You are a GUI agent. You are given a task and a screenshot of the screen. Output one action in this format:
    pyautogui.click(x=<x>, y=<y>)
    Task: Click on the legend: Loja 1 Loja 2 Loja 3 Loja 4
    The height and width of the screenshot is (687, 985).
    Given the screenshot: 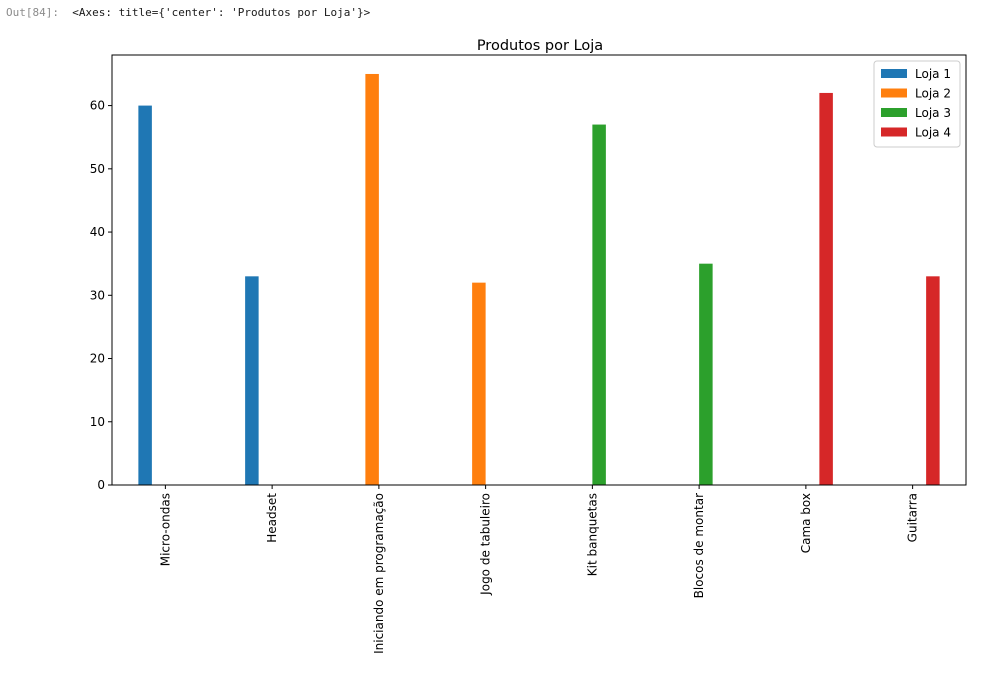 What is the action you would take?
    pyautogui.click(x=917, y=104)
    